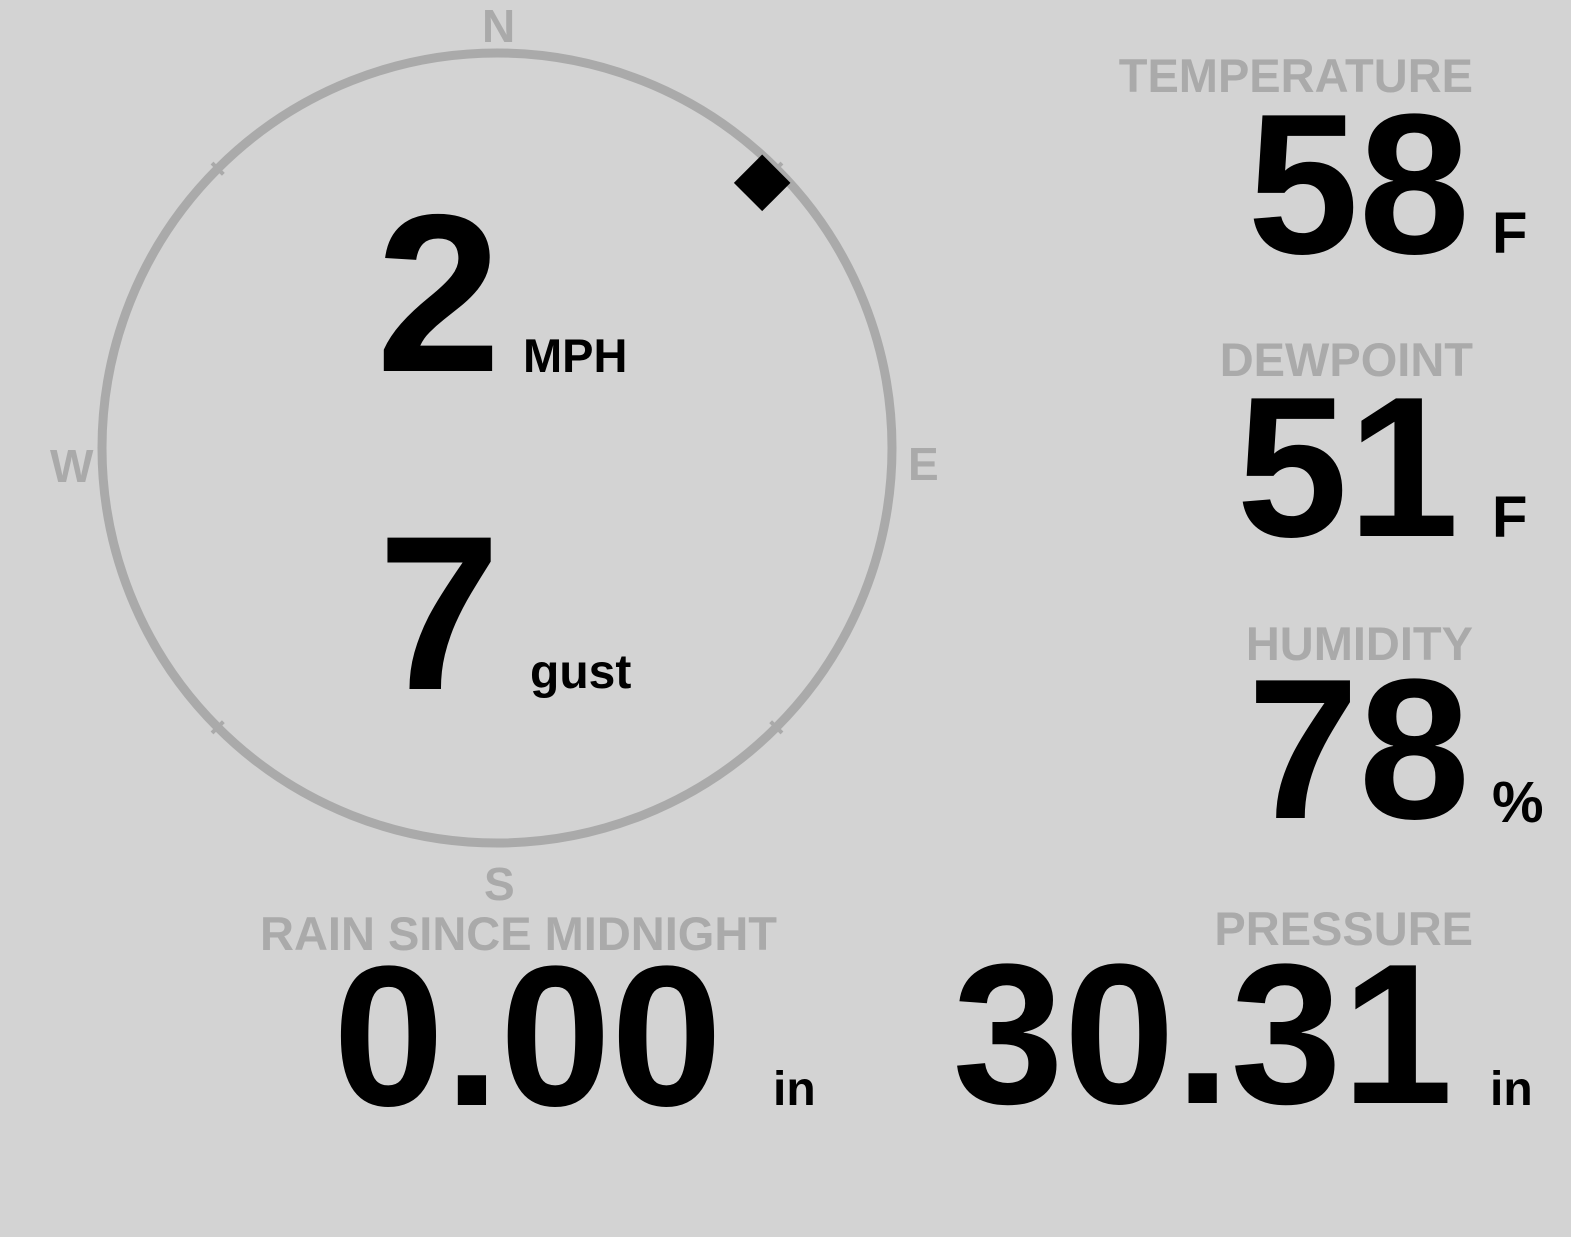  What do you see at coordinates (575, 355) in the screenshot?
I see `wind-speed-unit: MPH` at bounding box center [575, 355].